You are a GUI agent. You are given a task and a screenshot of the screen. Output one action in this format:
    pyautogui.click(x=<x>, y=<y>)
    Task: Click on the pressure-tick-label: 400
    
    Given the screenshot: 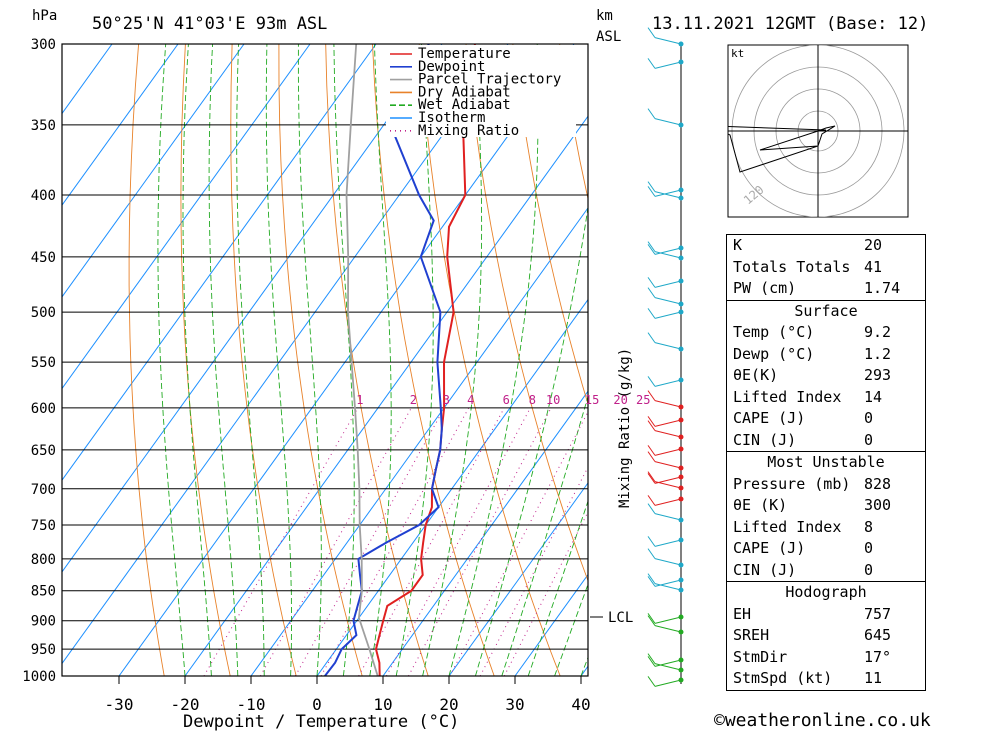 What is the action you would take?
    pyautogui.click(x=43, y=196)
    